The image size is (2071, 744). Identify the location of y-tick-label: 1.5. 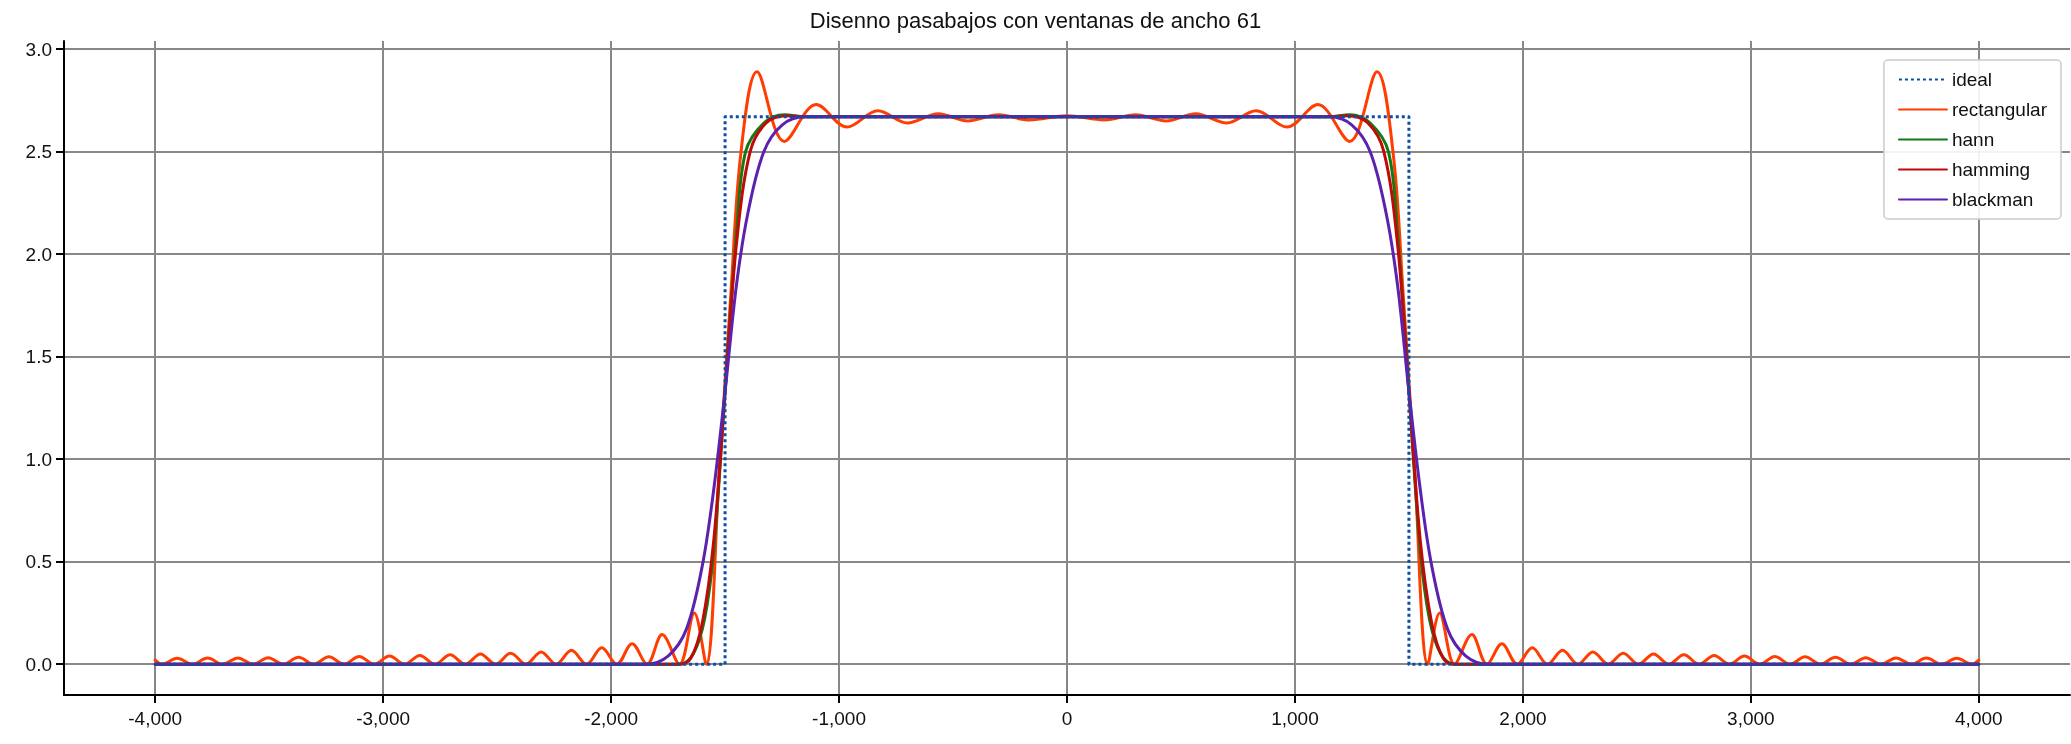
(38, 357).